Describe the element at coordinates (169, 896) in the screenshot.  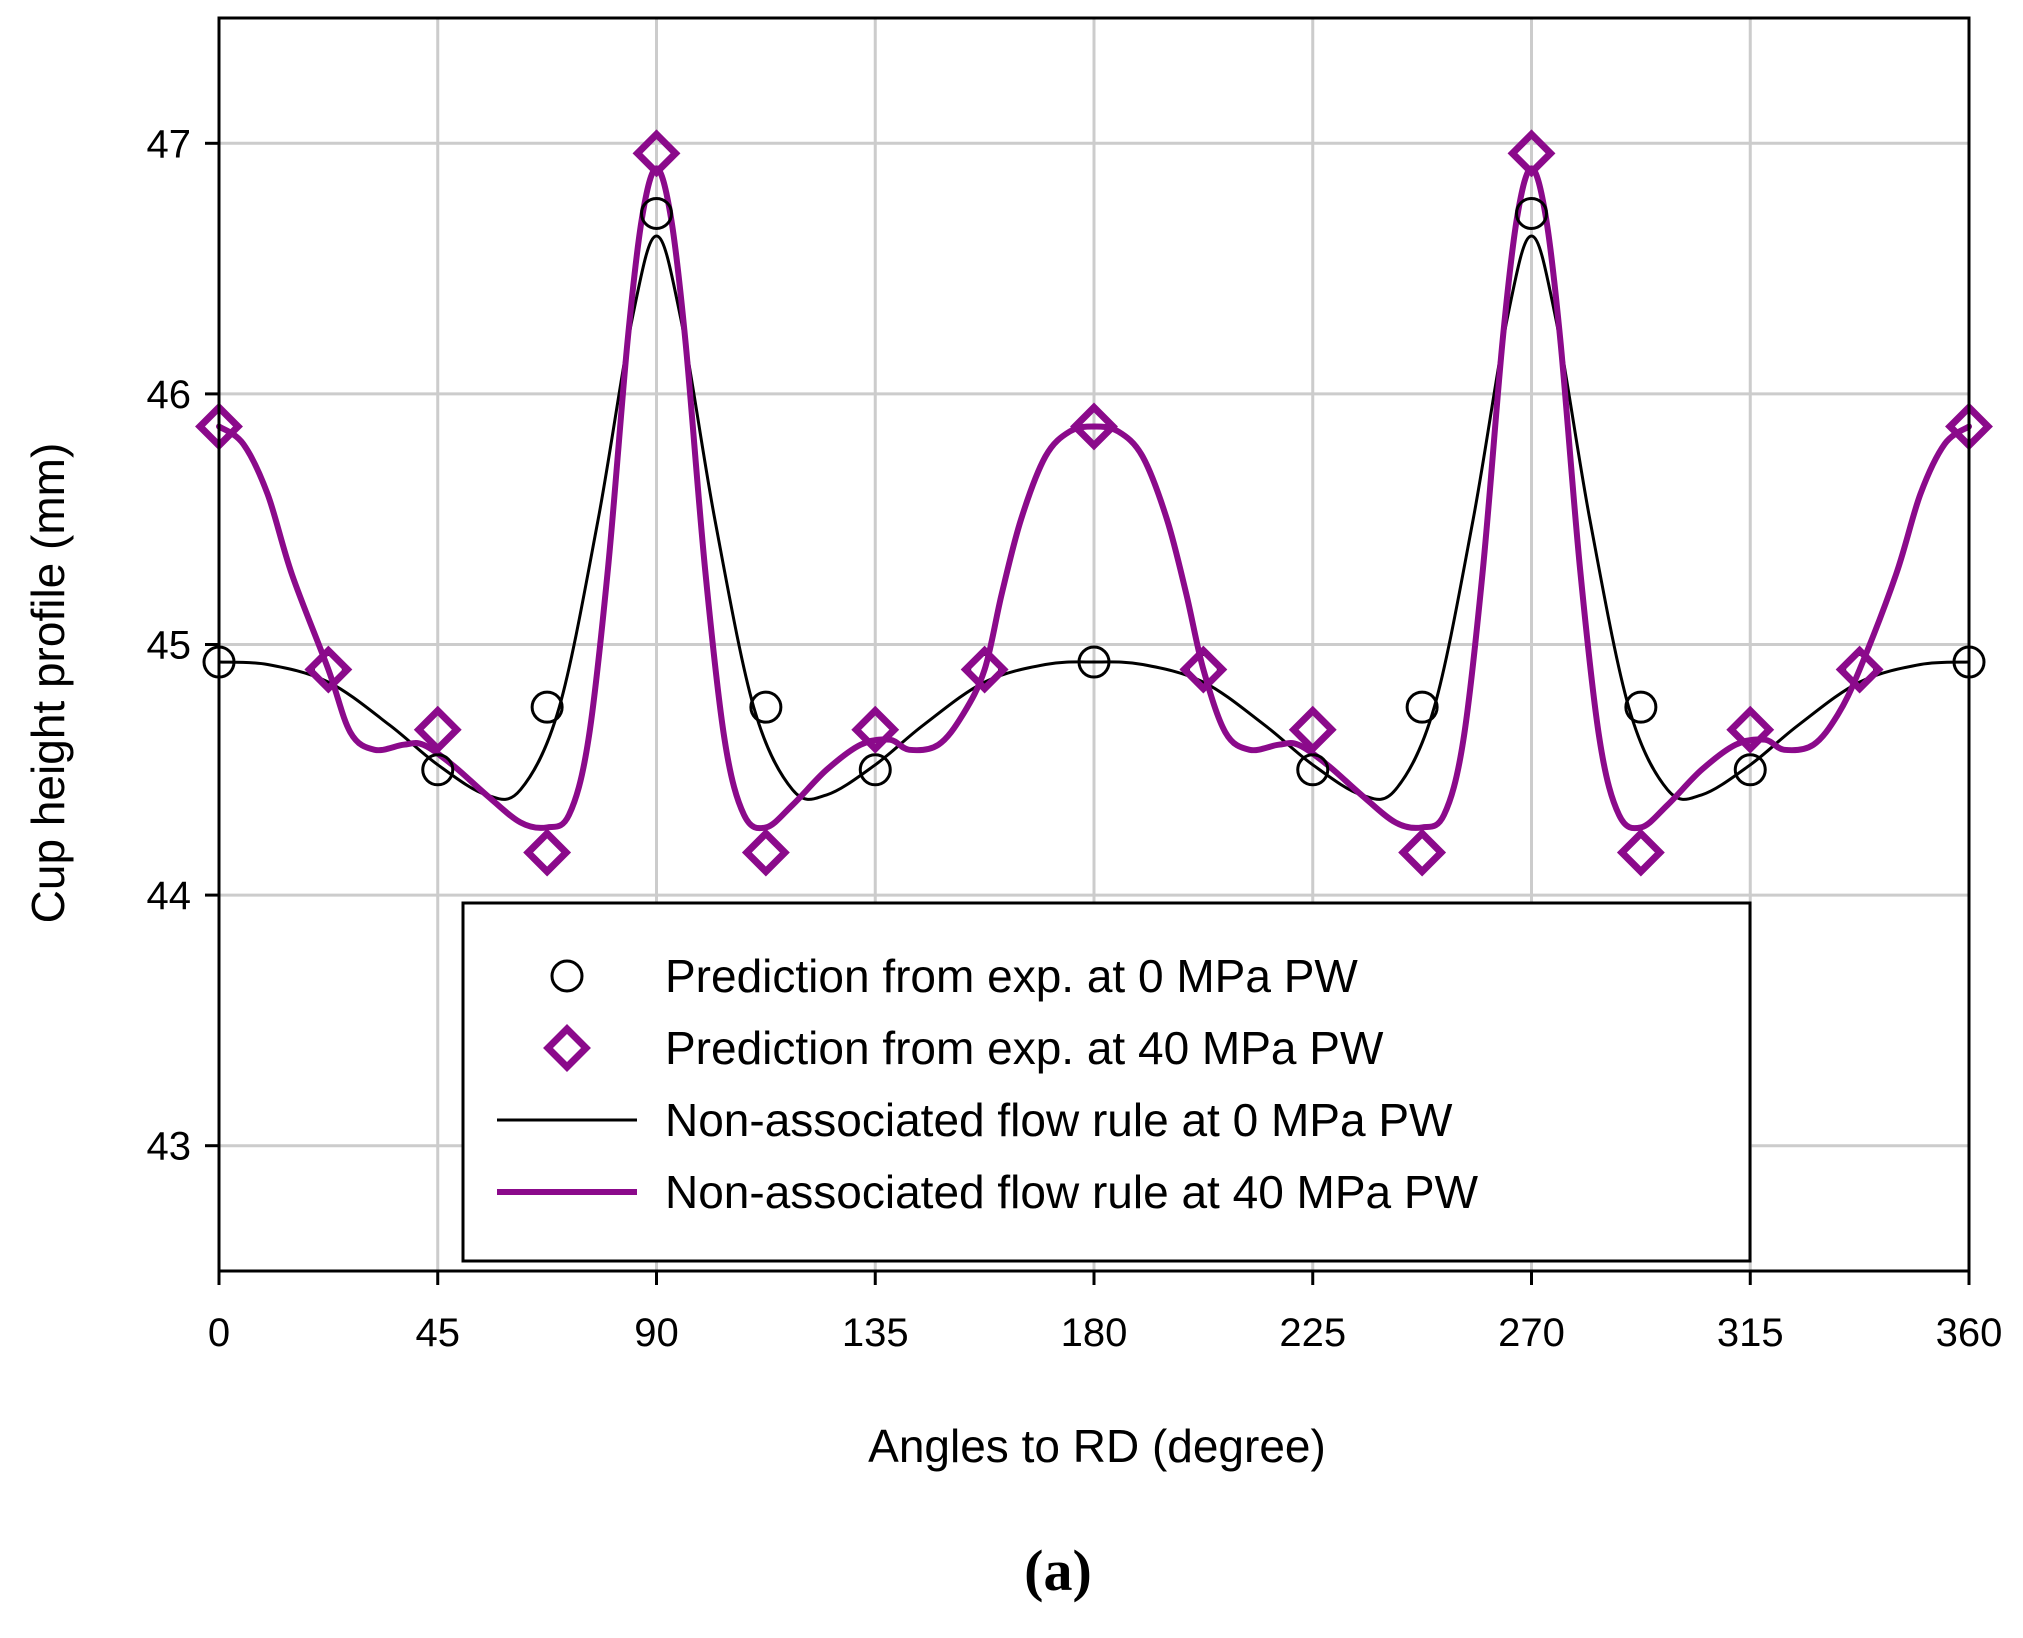
I see `y-tick-label: 44` at that location.